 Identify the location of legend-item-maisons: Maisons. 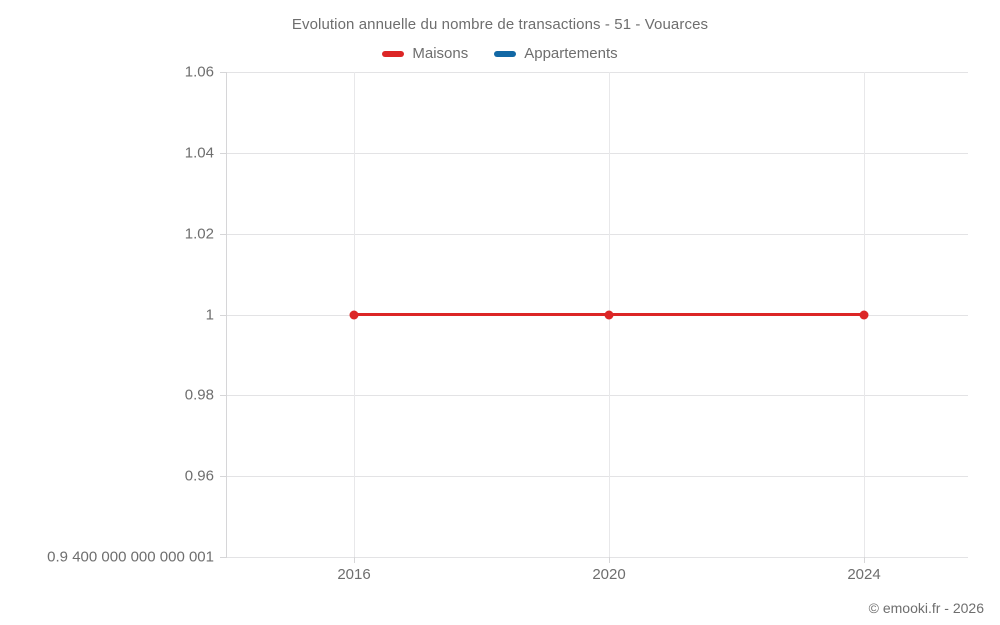
(425, 53).